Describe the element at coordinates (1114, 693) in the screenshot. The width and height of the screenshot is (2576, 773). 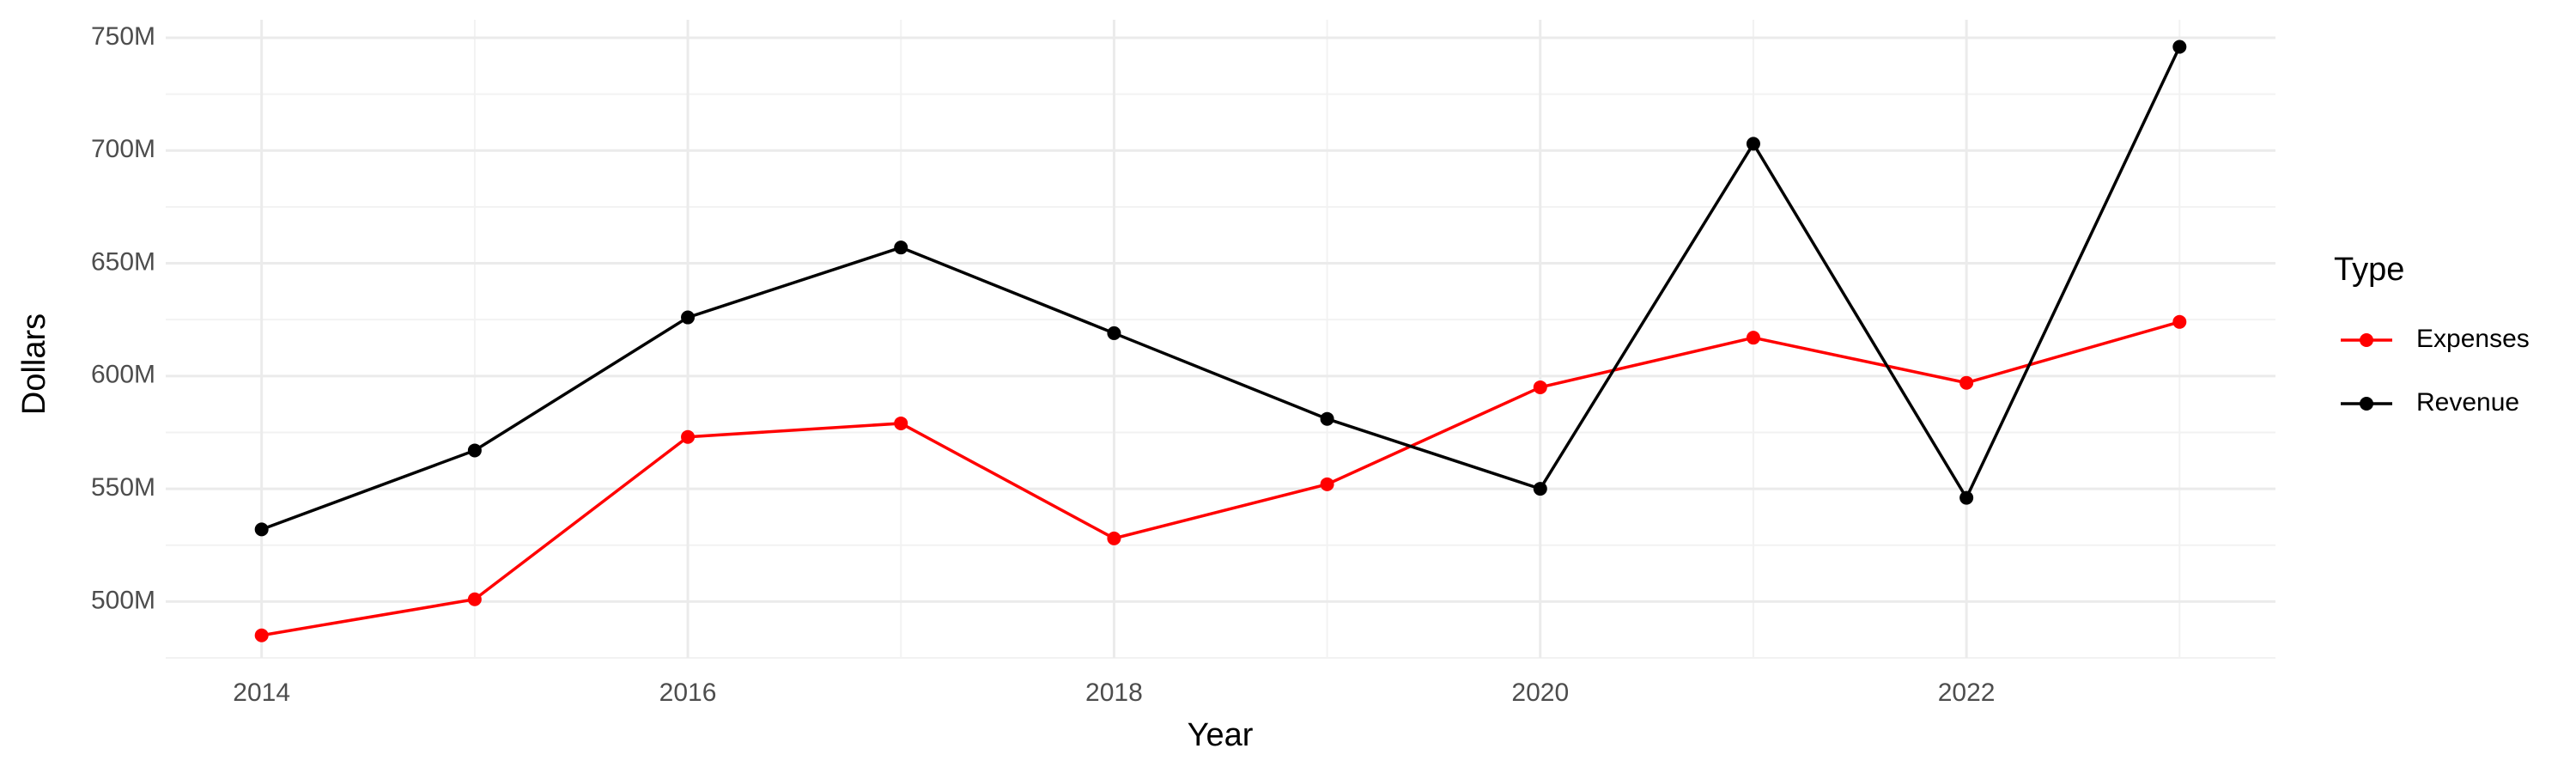
I see `x-tick-label: 2018` at that location.